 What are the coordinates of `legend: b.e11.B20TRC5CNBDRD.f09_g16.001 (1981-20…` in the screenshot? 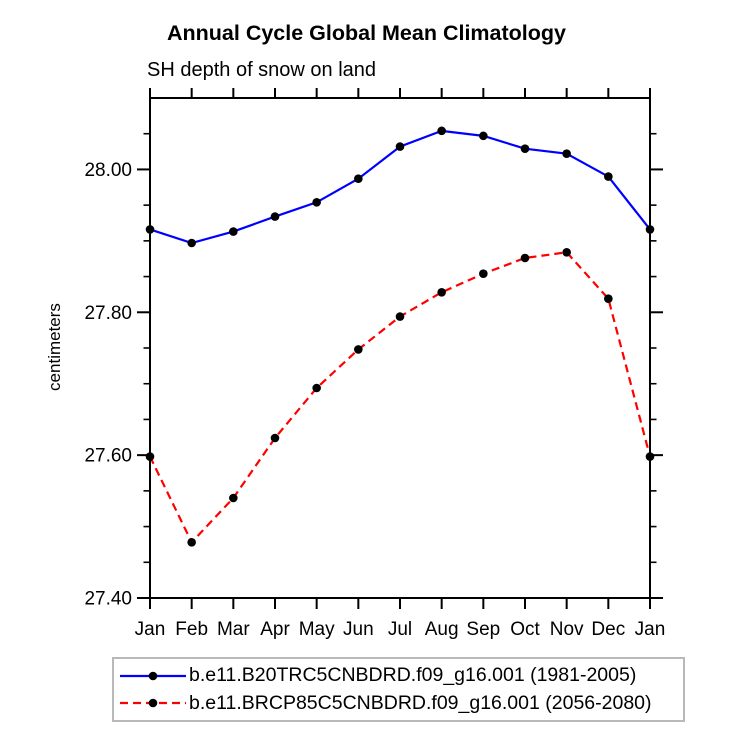 It's located at (398, 689).